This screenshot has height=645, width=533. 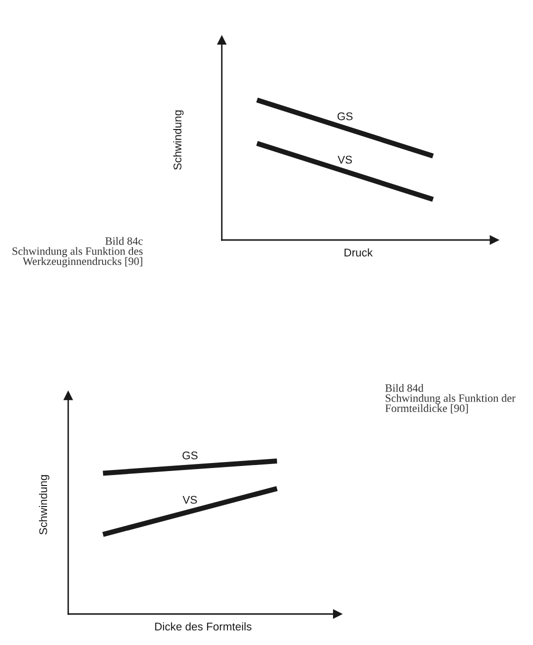 What do you see at coordinates (77, 252) in the screenshot?
I see `text: Bild 84c Schwindung als Funktion des Werkzeuginnendrucks [90]` at bounding box center [77, 252].